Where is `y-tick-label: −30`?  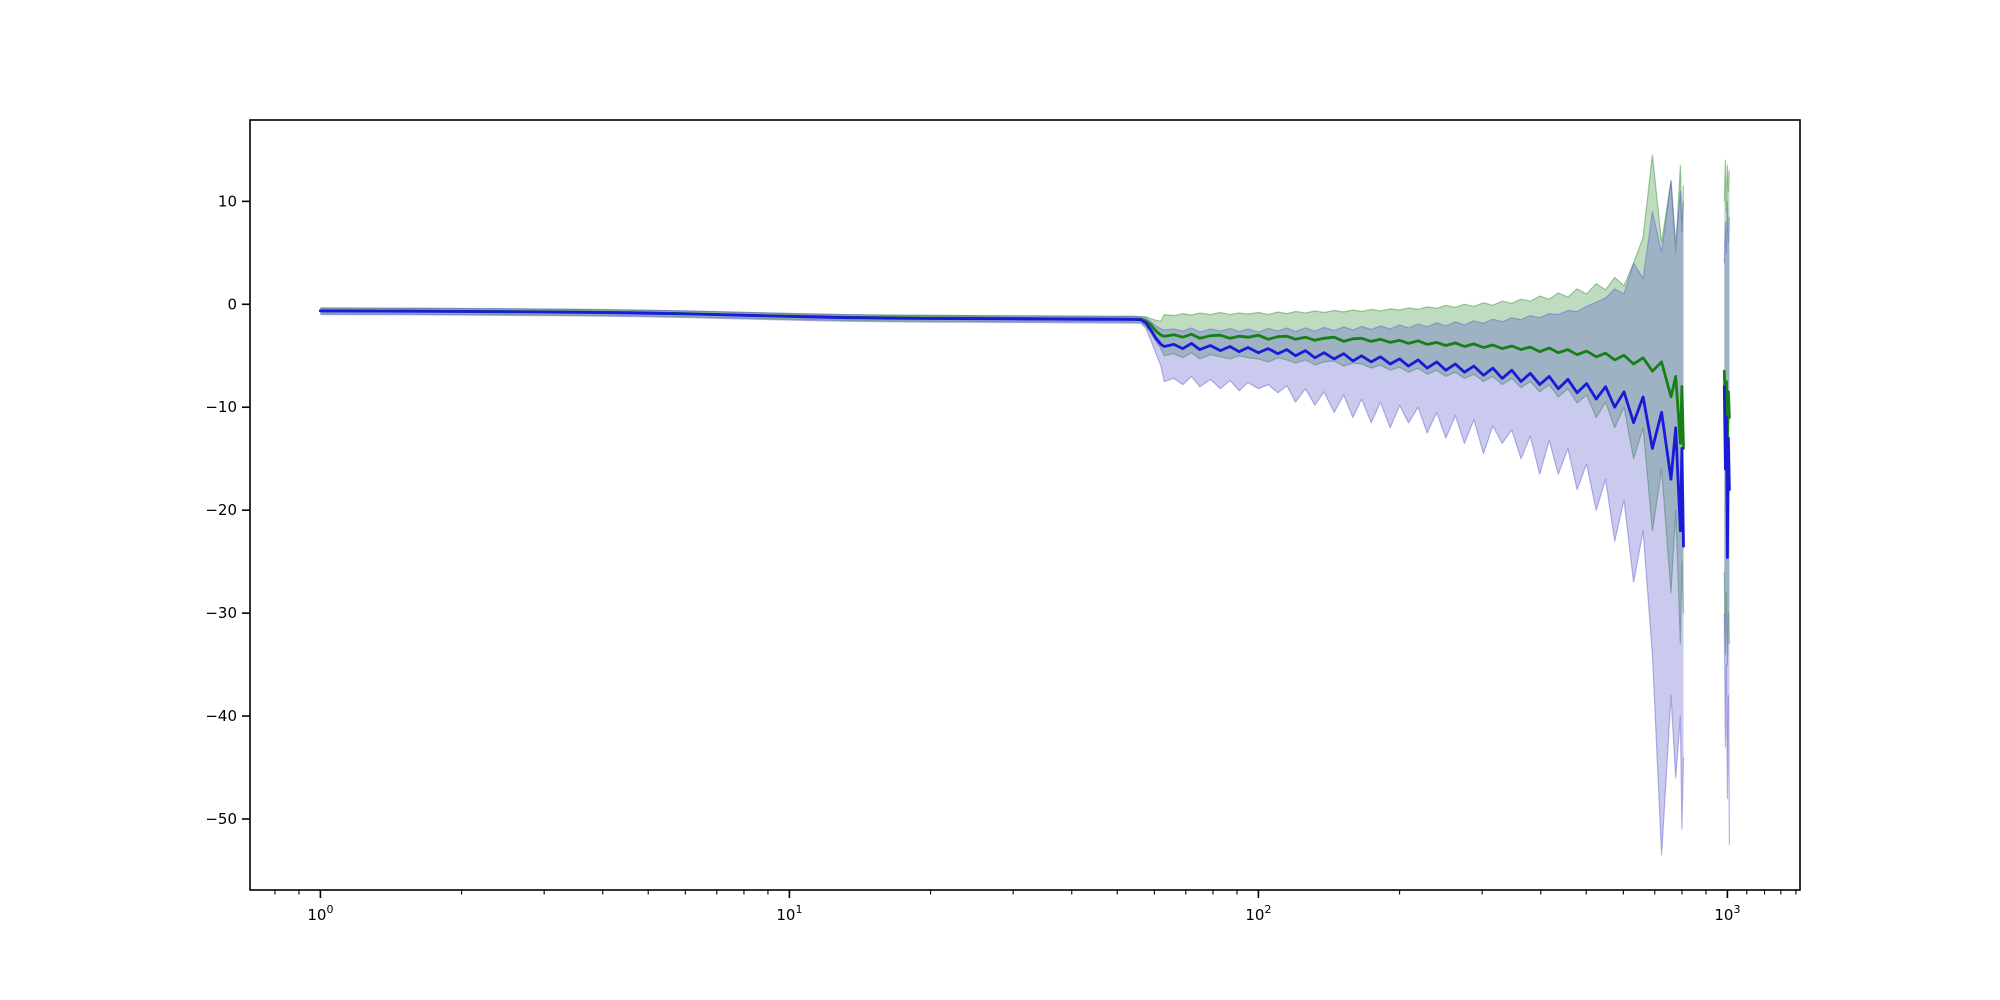 y-tick-label: −30 is located at coordinates (221, 613).